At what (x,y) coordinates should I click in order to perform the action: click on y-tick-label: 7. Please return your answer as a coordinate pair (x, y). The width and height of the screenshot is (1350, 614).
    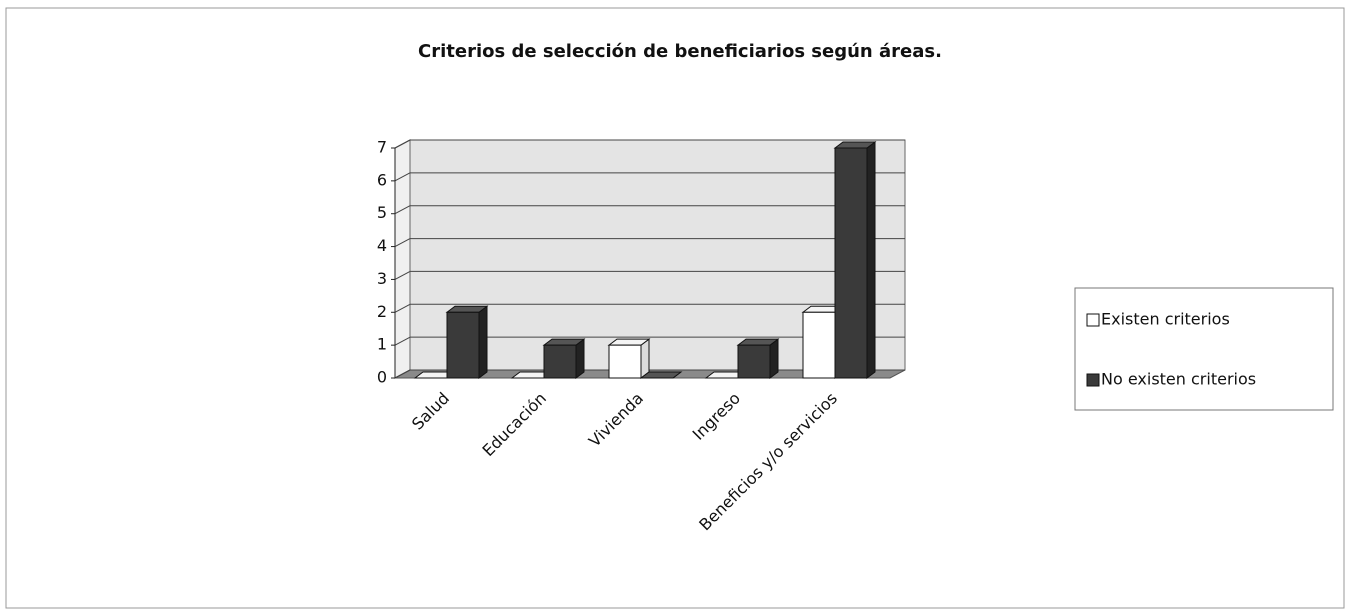
    Looking at the image, I should click on (382, 147).